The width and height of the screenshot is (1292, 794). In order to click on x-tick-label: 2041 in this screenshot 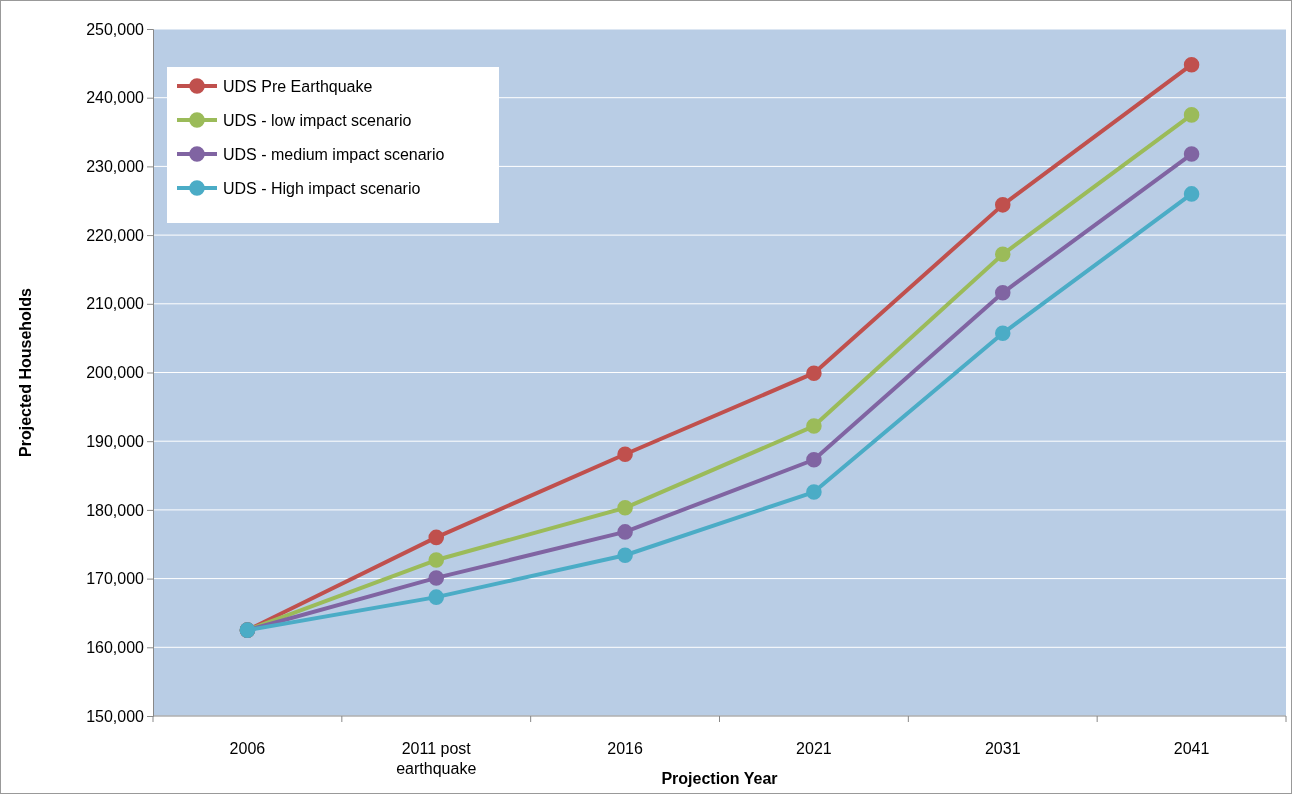, I will do `click(1191, 748)`.